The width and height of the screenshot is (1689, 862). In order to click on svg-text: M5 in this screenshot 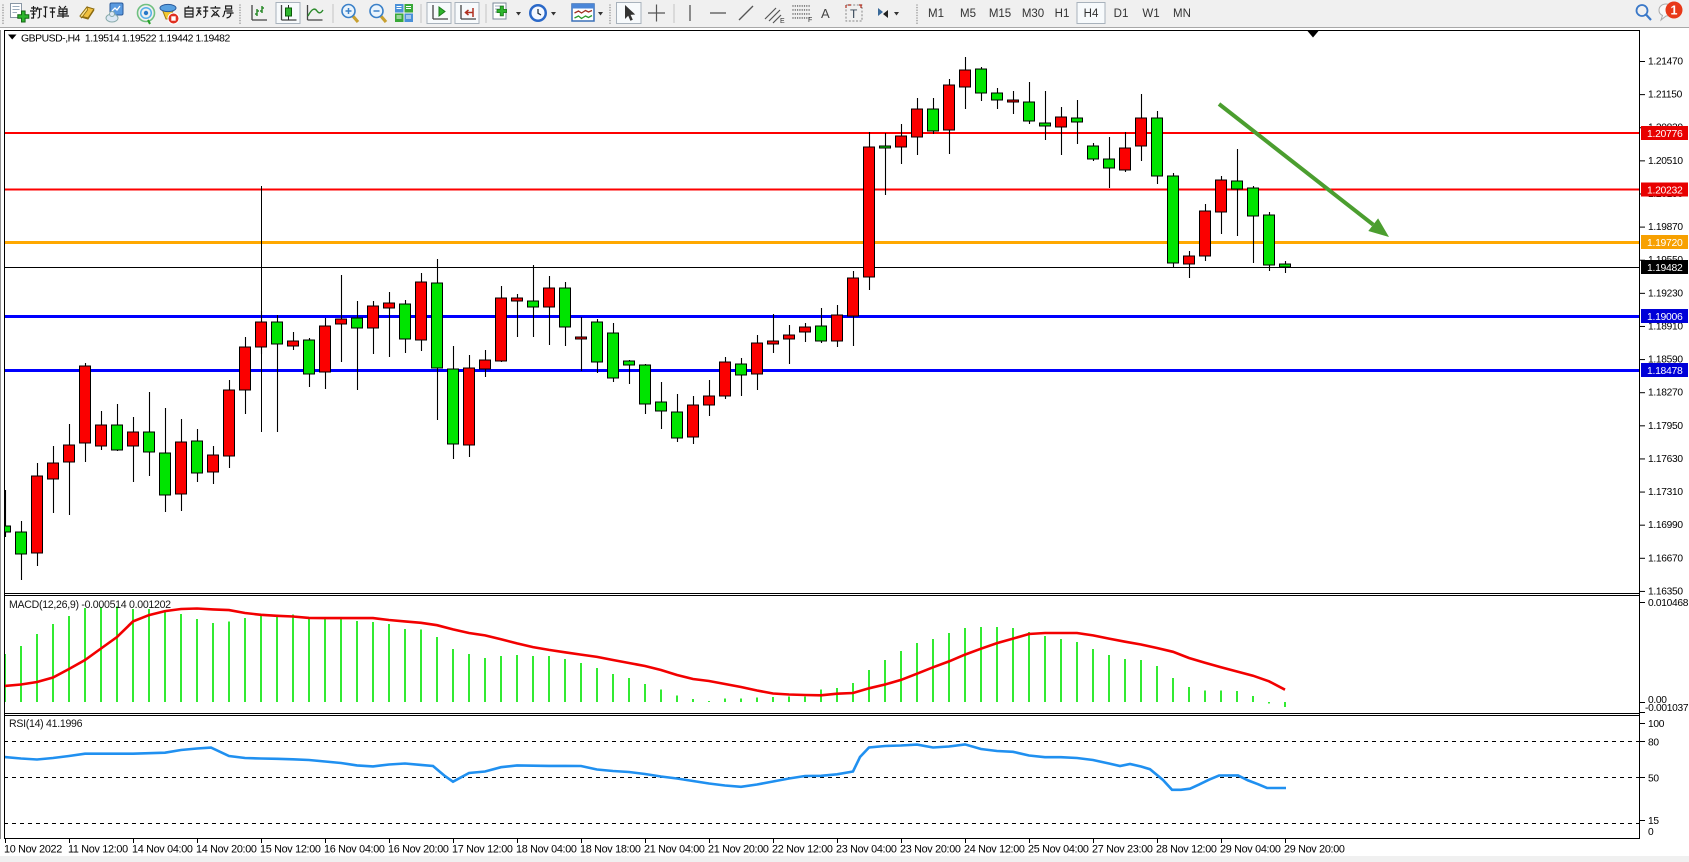, I will do `click(968, 14)`.